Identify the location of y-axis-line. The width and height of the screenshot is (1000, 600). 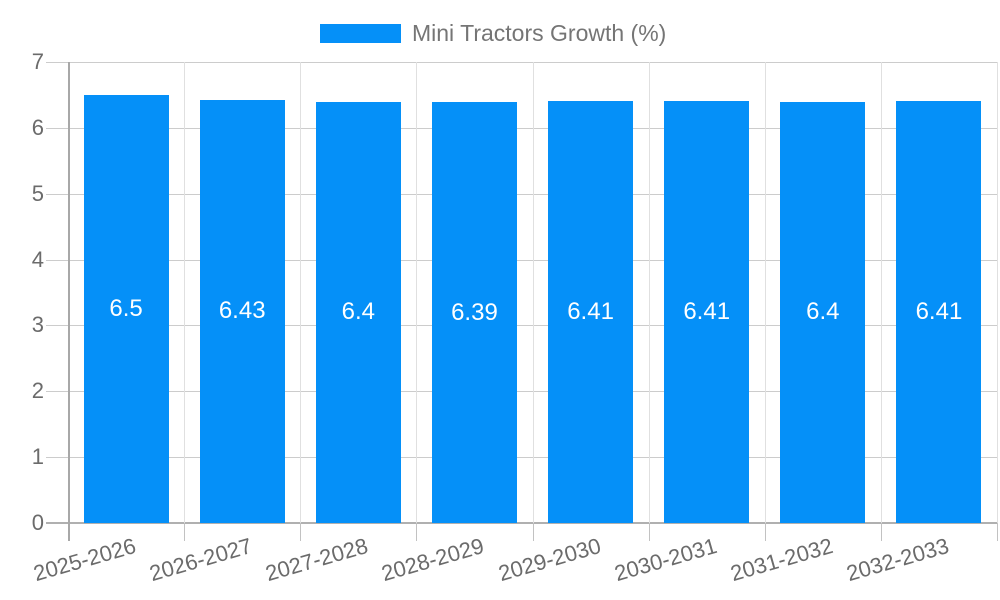
(69, 301).